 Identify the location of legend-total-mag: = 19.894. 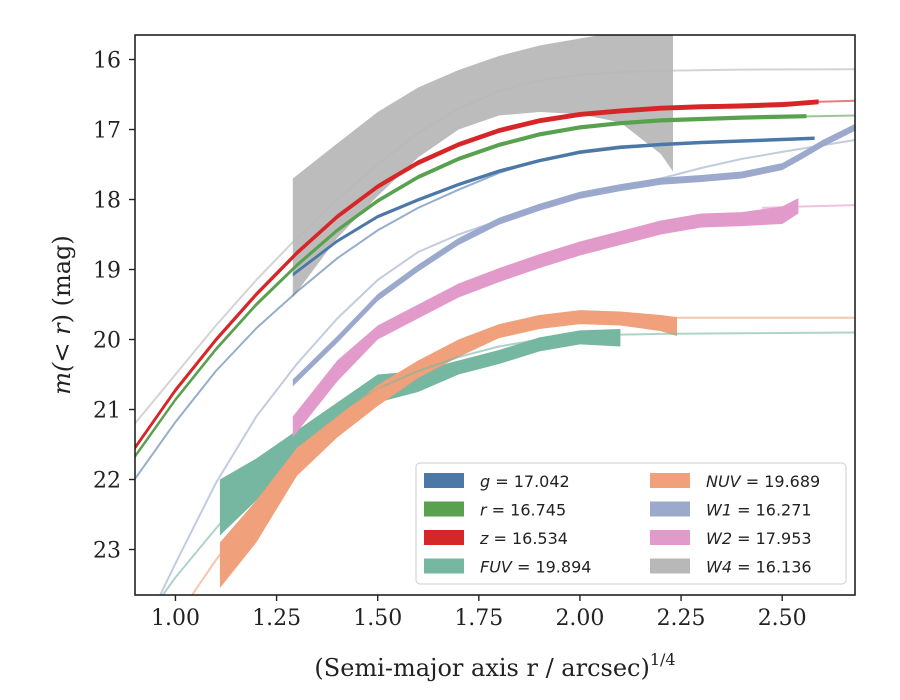
(552, 567).